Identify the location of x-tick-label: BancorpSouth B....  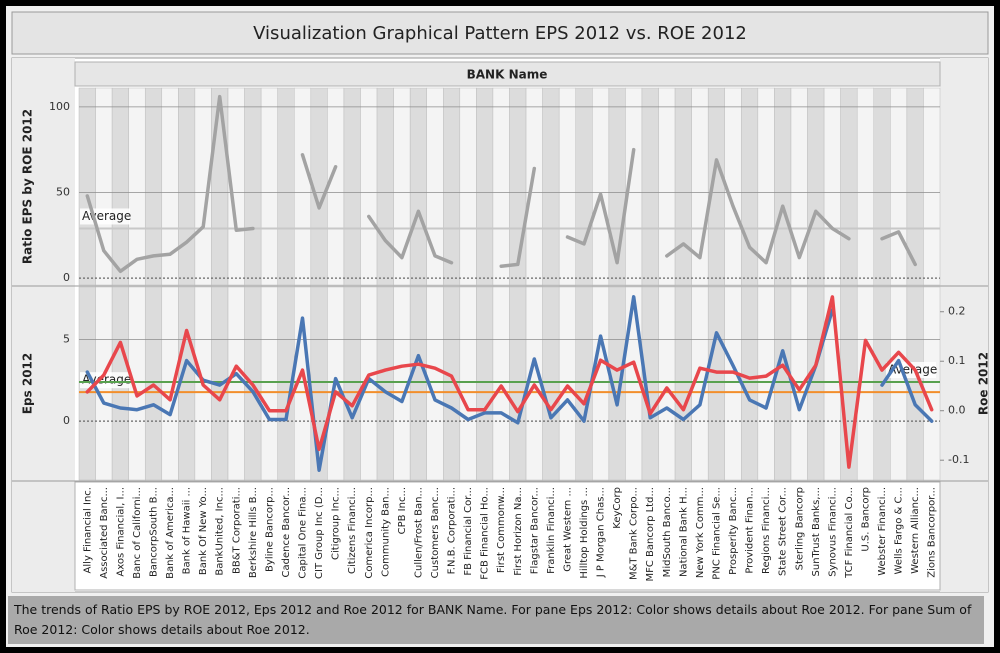
(154, 532).